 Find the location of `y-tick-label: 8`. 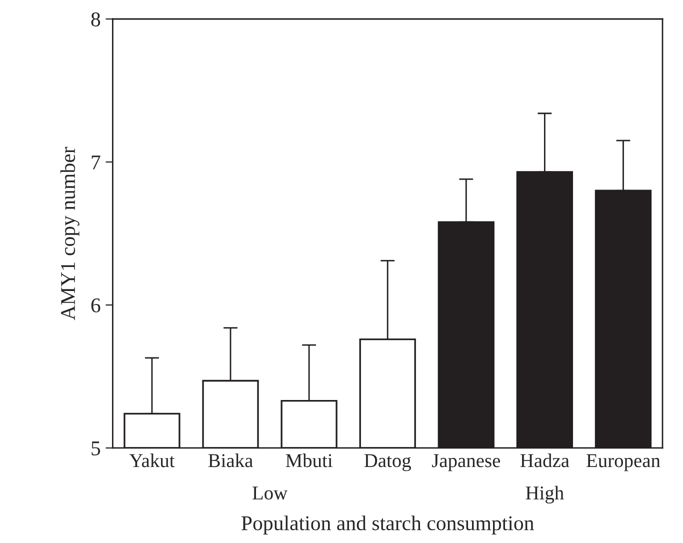

y-tick-label: 8 is located at coordinates (95, 19).